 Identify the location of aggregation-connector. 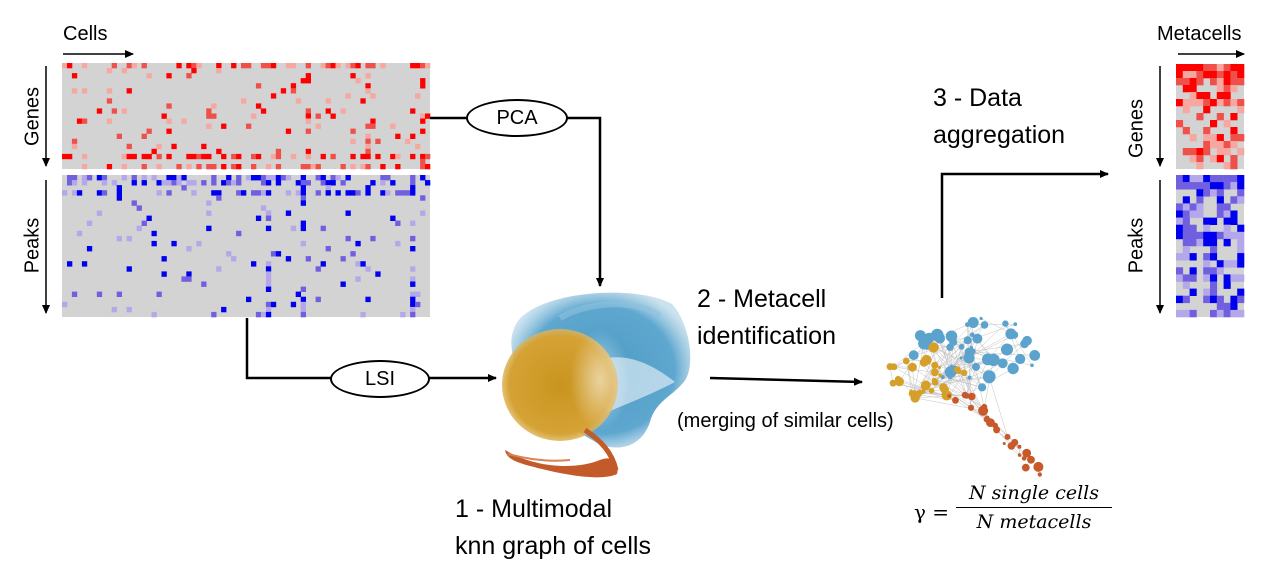
(1024, 234).